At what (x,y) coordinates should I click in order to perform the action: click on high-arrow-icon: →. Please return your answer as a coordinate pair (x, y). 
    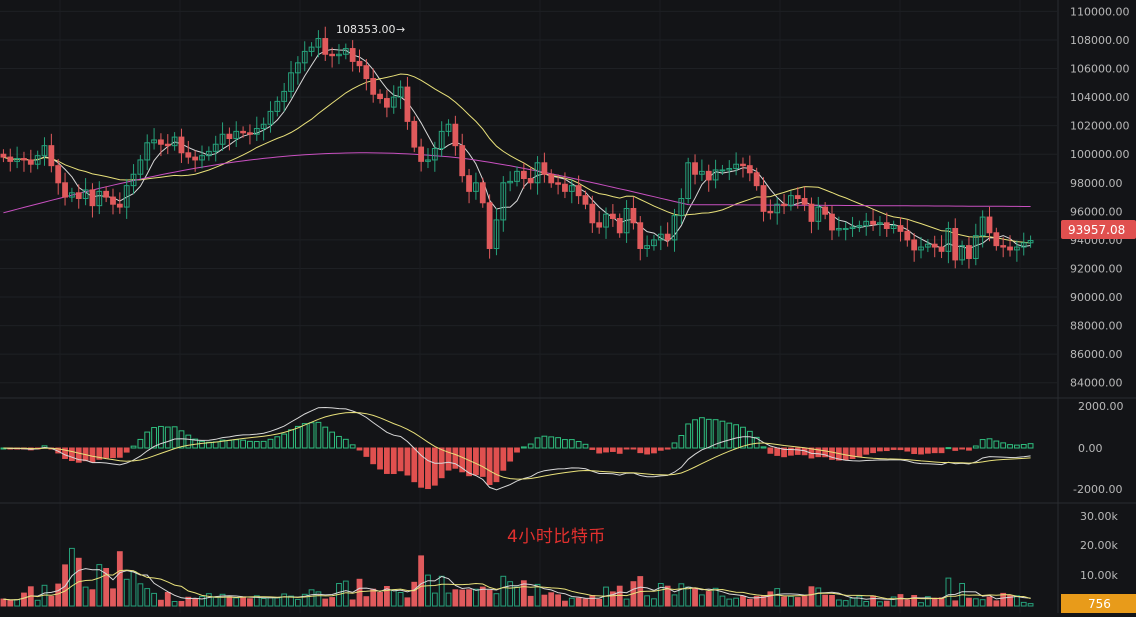
    Looking at the image, I should click on (400, 29).